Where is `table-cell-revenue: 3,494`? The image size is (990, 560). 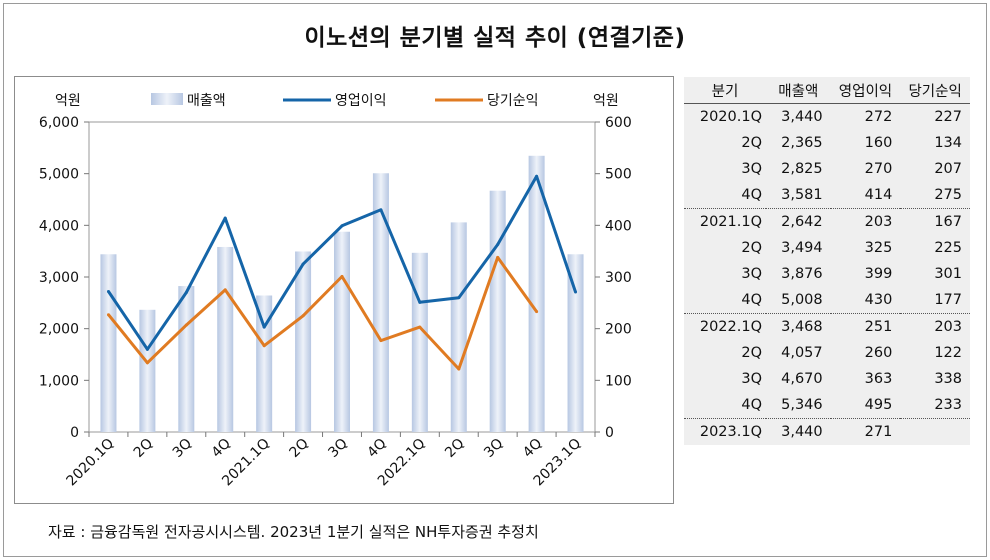
table-cell-revenue: 3,494 is located at coordinates (798, 248).